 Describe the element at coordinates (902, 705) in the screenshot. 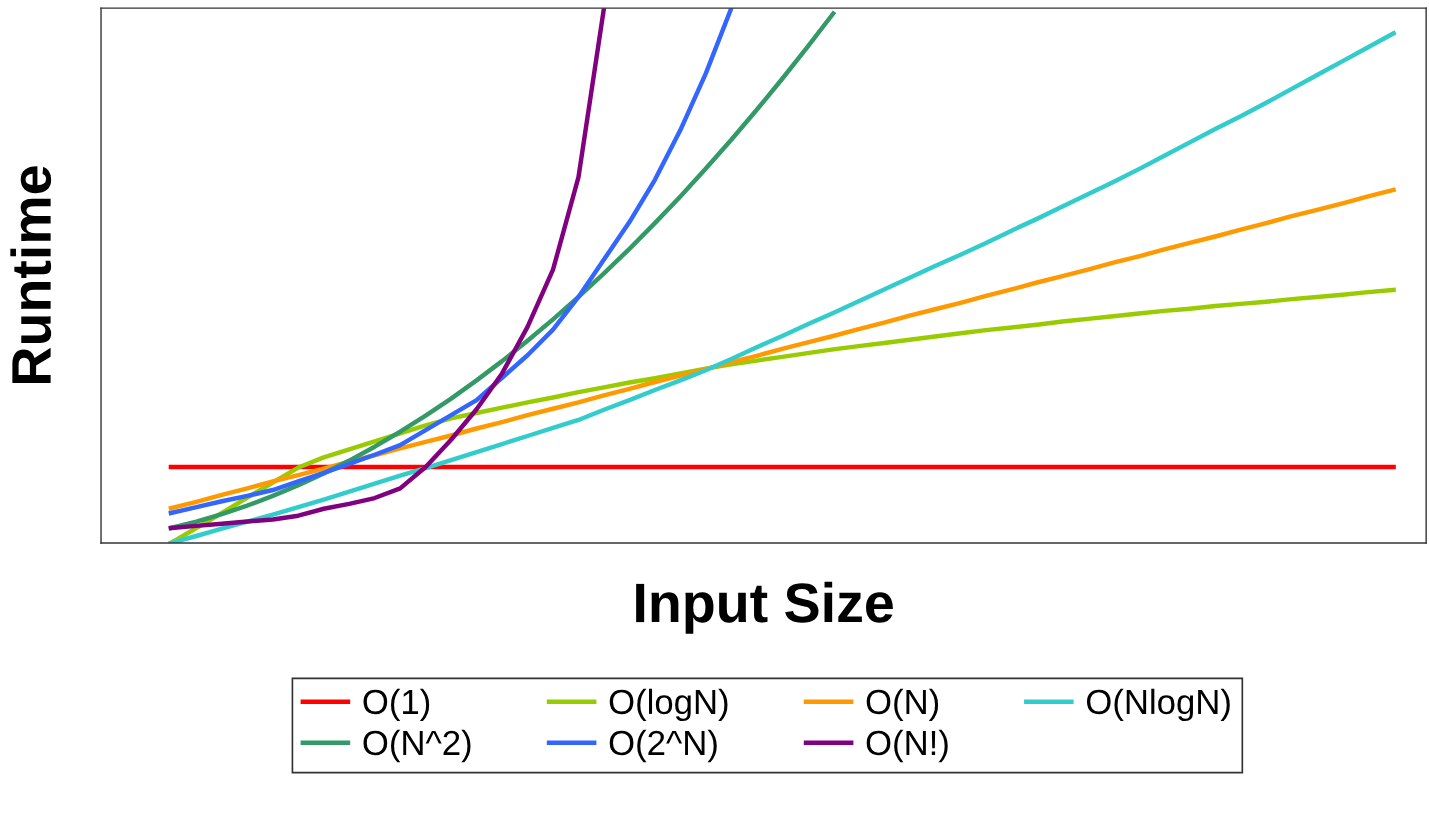

I see `legend-label: O(N)` at that location.